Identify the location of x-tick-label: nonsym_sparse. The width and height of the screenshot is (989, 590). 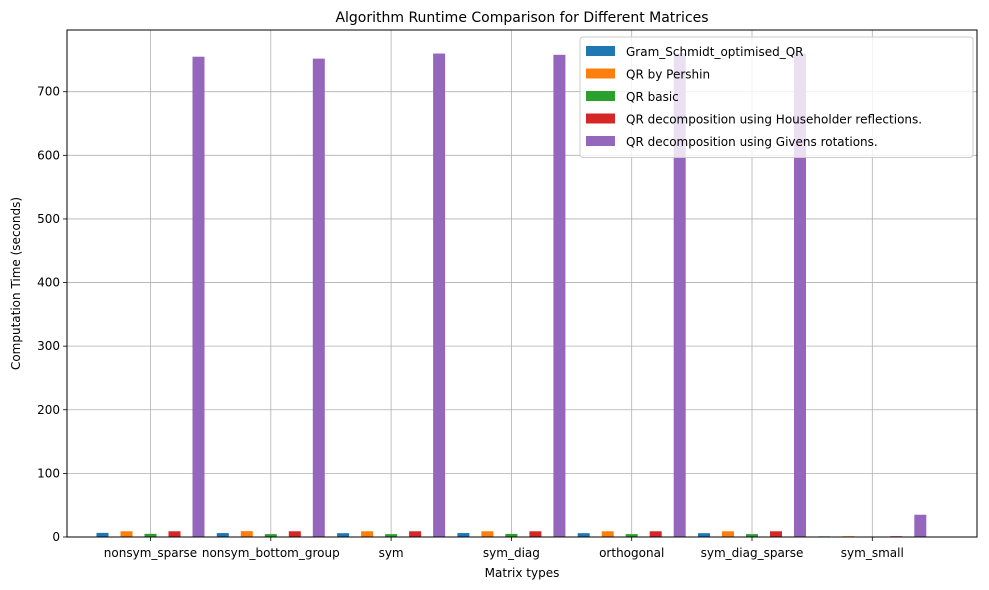
(150, 553).